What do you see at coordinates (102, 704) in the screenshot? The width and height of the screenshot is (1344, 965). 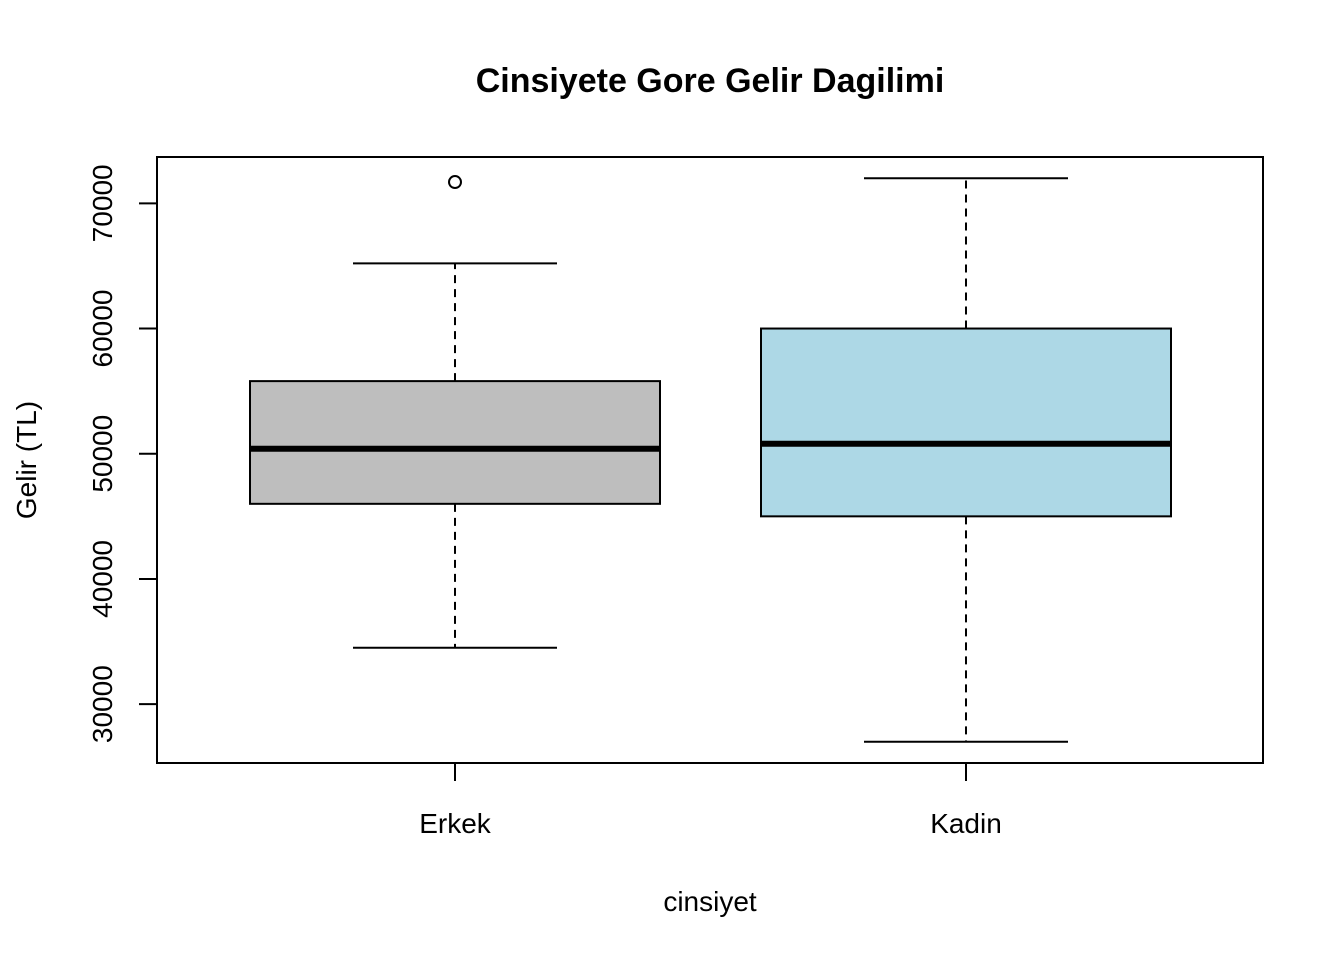 I see `y-tick-label: 30000` at bounding box center [102, 704].